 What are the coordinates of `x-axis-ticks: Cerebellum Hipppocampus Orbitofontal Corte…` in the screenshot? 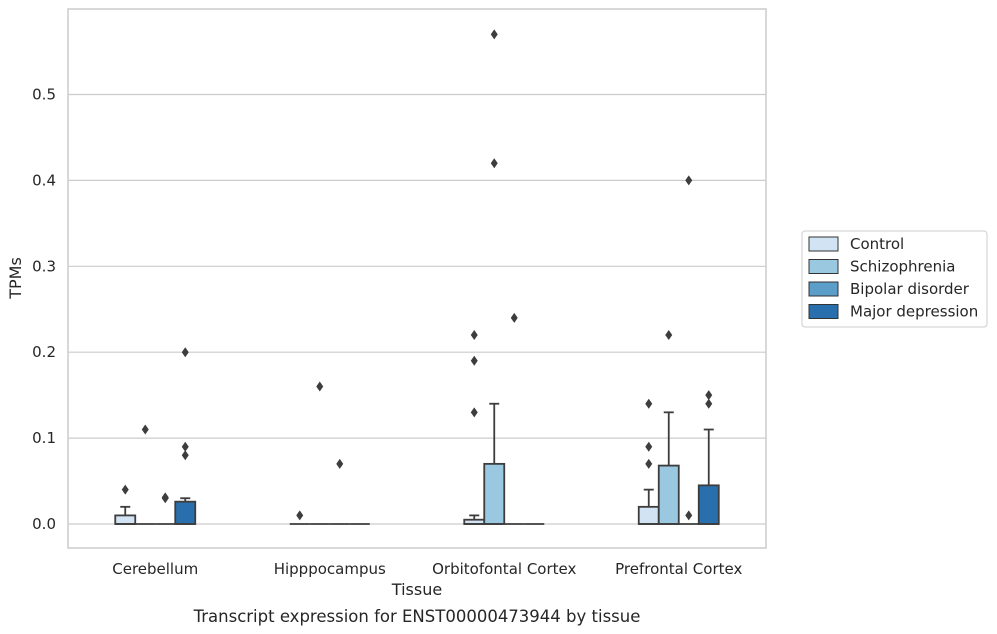 It's located at (427, 569).